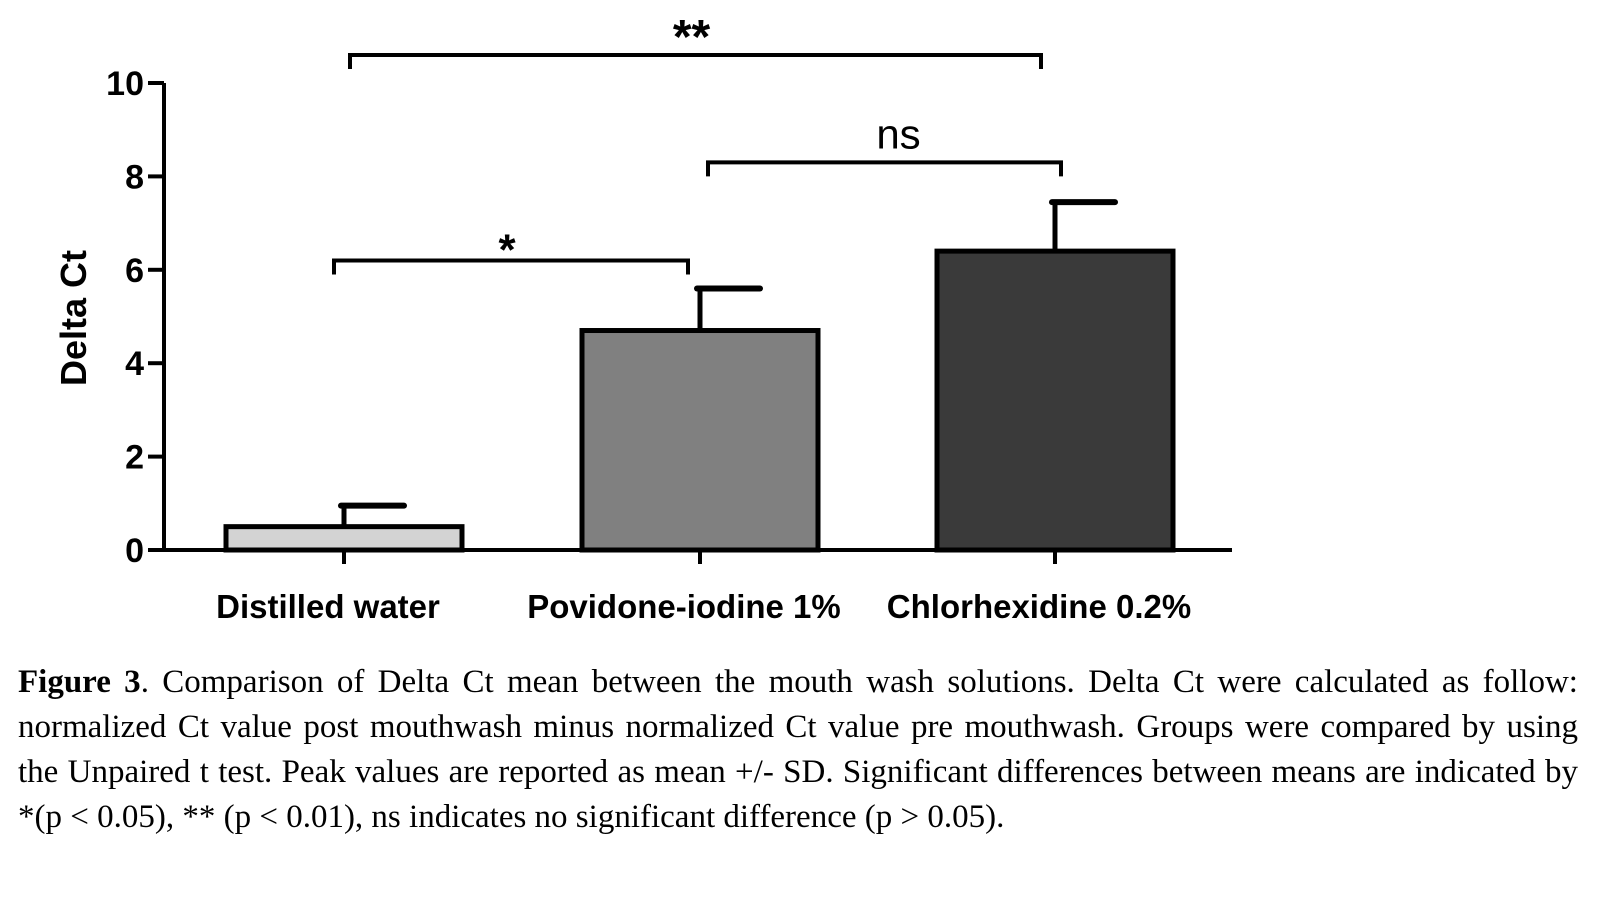 This screenshot has height=906, width=1598. I want to click on x-category-label: Povidone-iodine 1%, so click(684, 606).